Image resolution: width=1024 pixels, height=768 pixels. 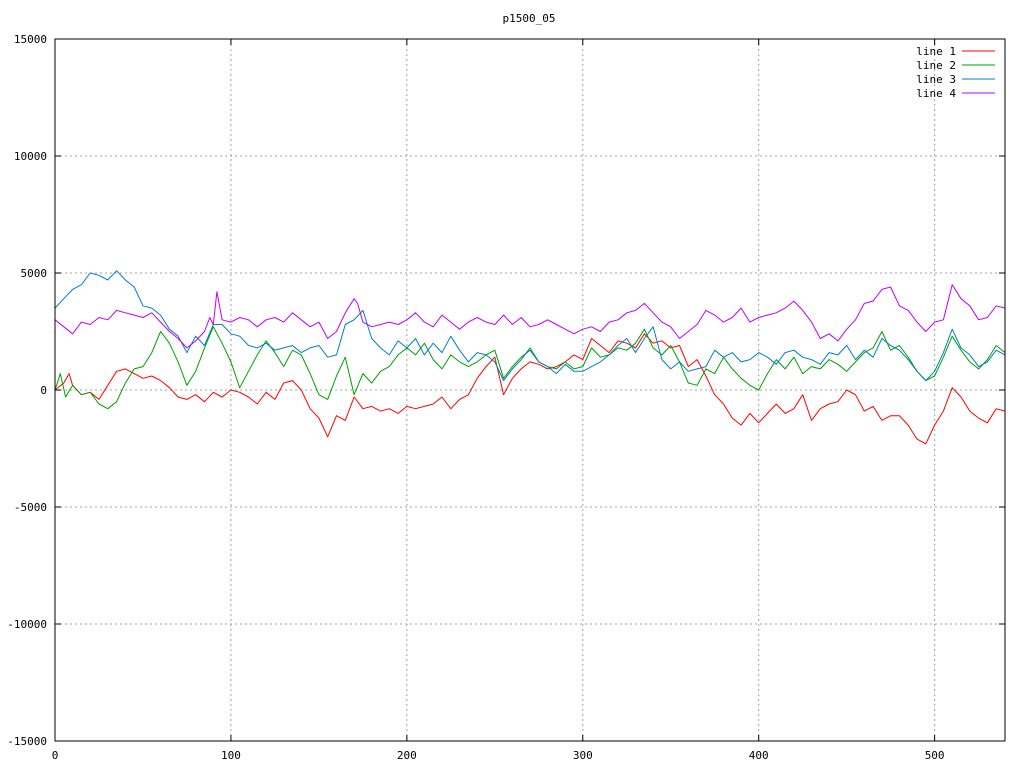 I want to click on x-tick-label: 300, so click(x=583, y=755).